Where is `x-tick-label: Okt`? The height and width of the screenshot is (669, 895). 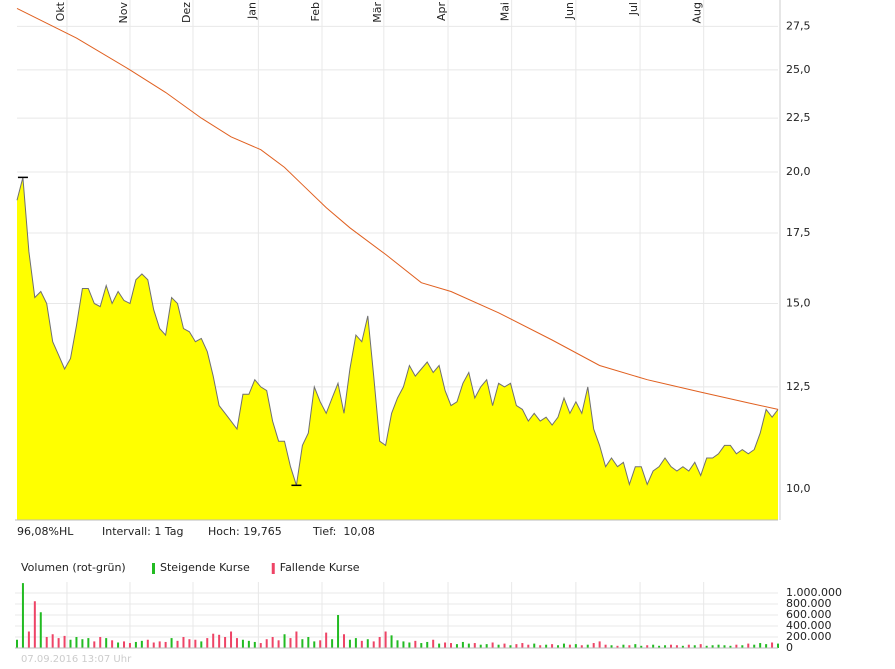 x-tick-label: Okt is located at coordinates (60, 11).